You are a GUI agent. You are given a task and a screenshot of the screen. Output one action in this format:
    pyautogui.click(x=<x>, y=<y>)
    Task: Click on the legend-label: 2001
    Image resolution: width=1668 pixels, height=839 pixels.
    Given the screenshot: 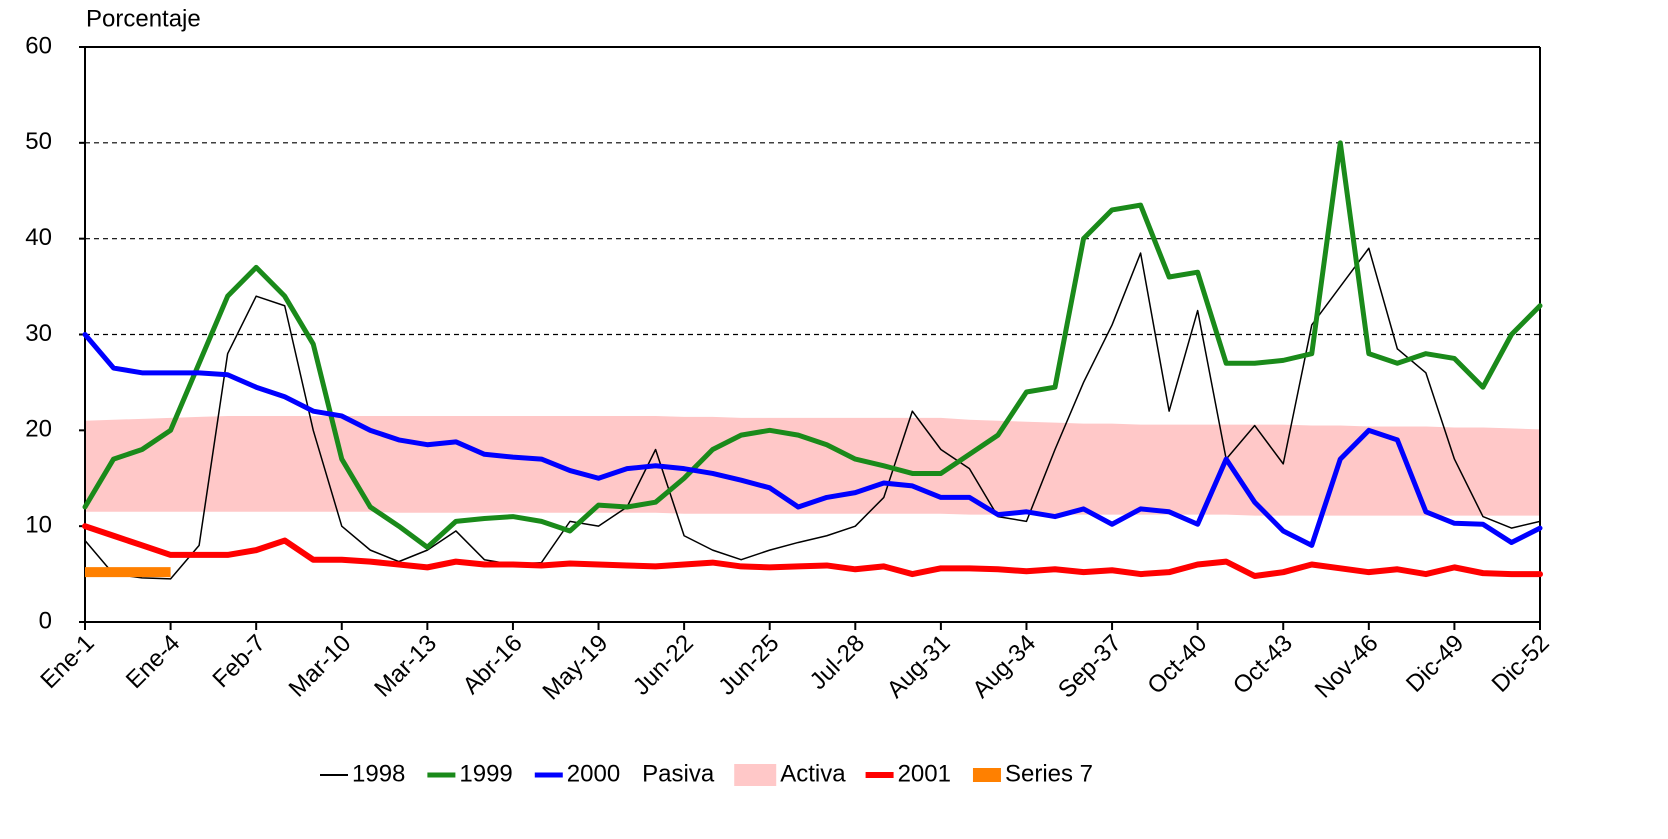 What is the action you would take?
    pyautogui.click(x=924, y=773)
    